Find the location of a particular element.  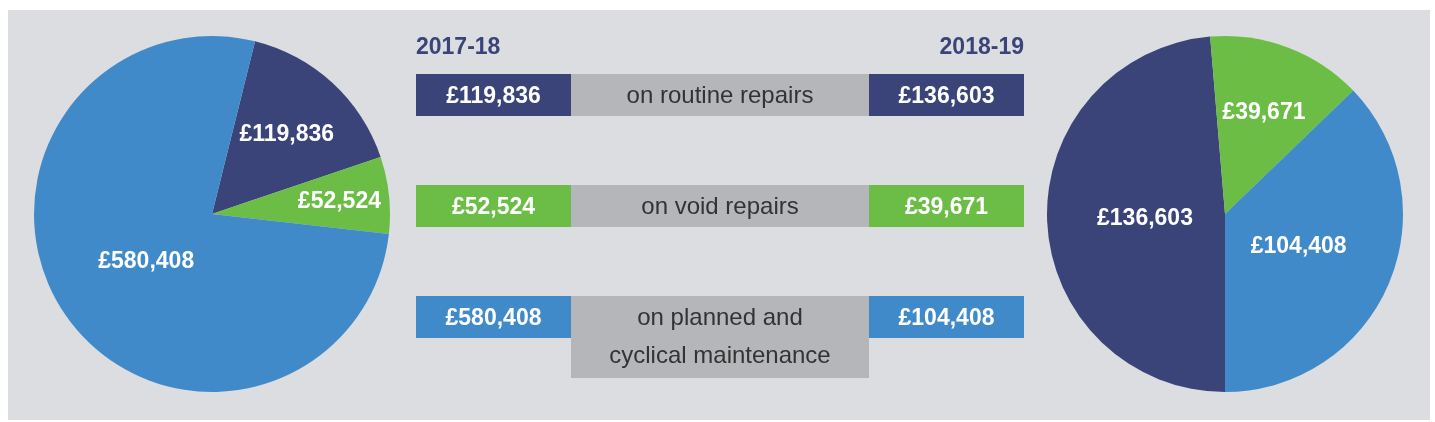

text: £104,408 is located at coordinates (946, 317).